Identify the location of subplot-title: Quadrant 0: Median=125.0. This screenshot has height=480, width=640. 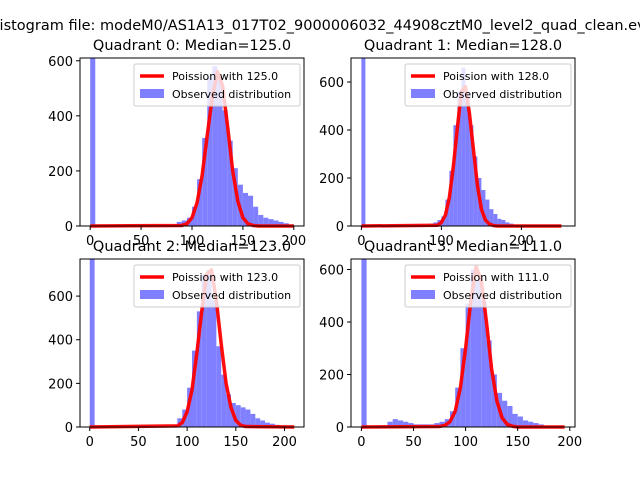
(192, 46).